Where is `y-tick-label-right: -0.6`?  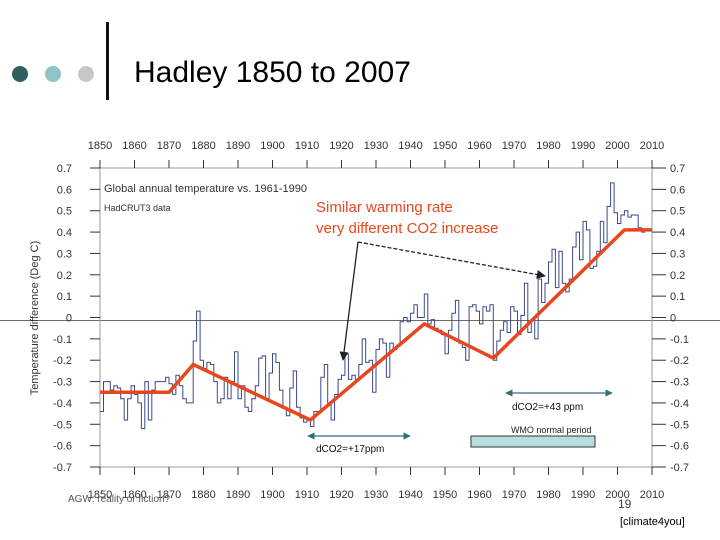 y-tick-label-right: -0.6 is located at coordinates (679, 447).